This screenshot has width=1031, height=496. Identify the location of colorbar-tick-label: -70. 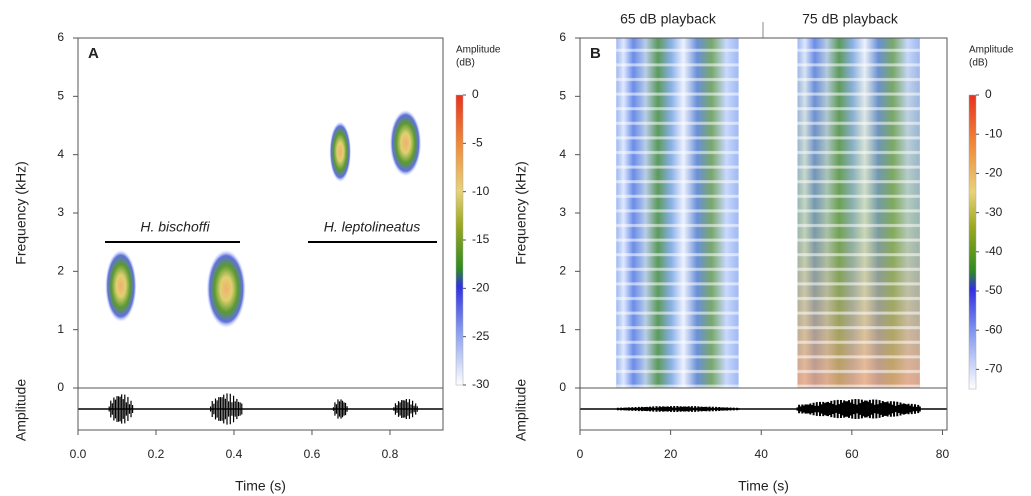
(994, 369).